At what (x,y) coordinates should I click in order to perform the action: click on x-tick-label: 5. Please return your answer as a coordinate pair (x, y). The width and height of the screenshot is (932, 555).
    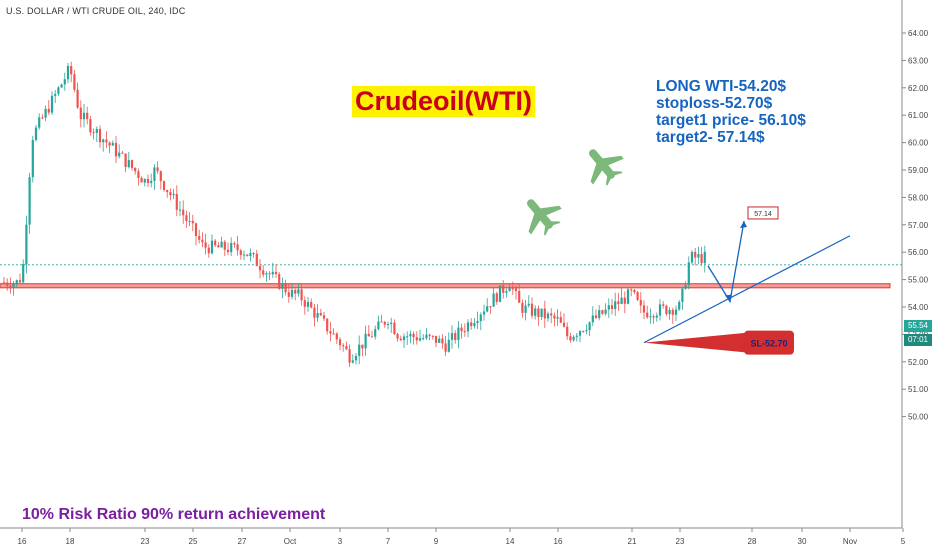
    Looking at the image, I should click on (903, 541).